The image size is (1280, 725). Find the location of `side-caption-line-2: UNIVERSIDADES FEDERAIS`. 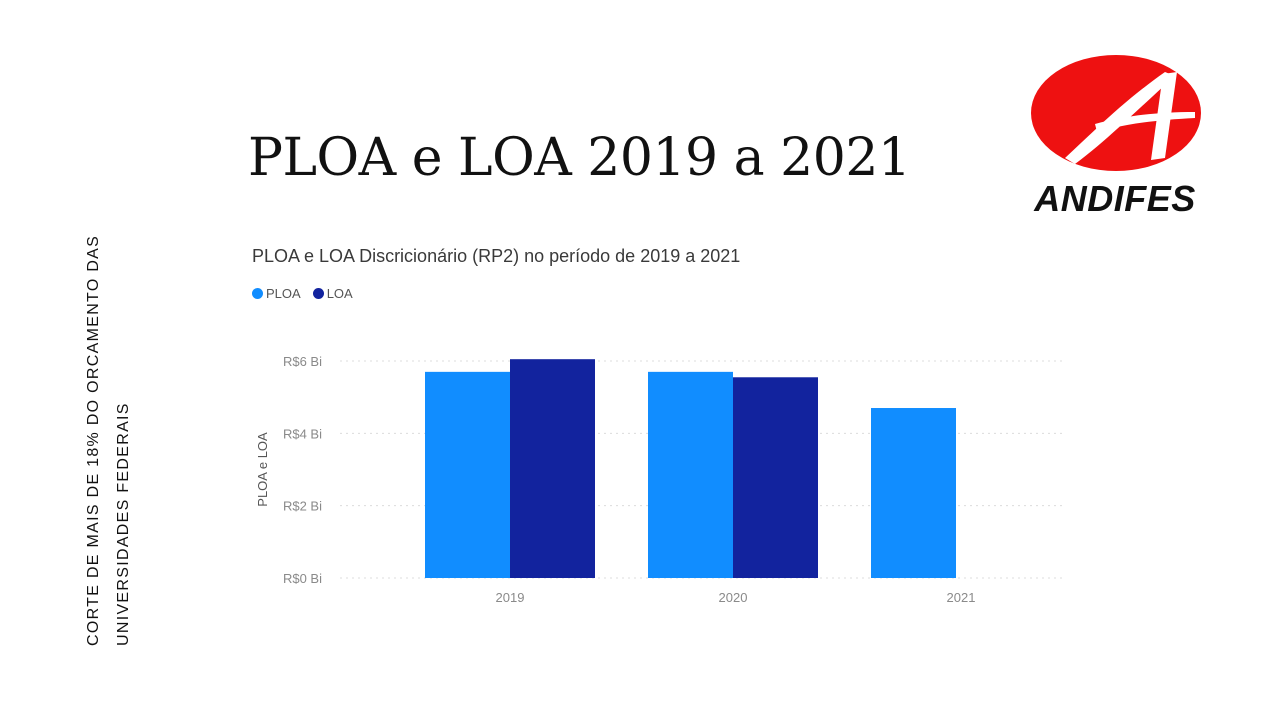

side-caption-line-2: UNIVERSIDADES FEDERAIS is located at coordinates (123, 524).